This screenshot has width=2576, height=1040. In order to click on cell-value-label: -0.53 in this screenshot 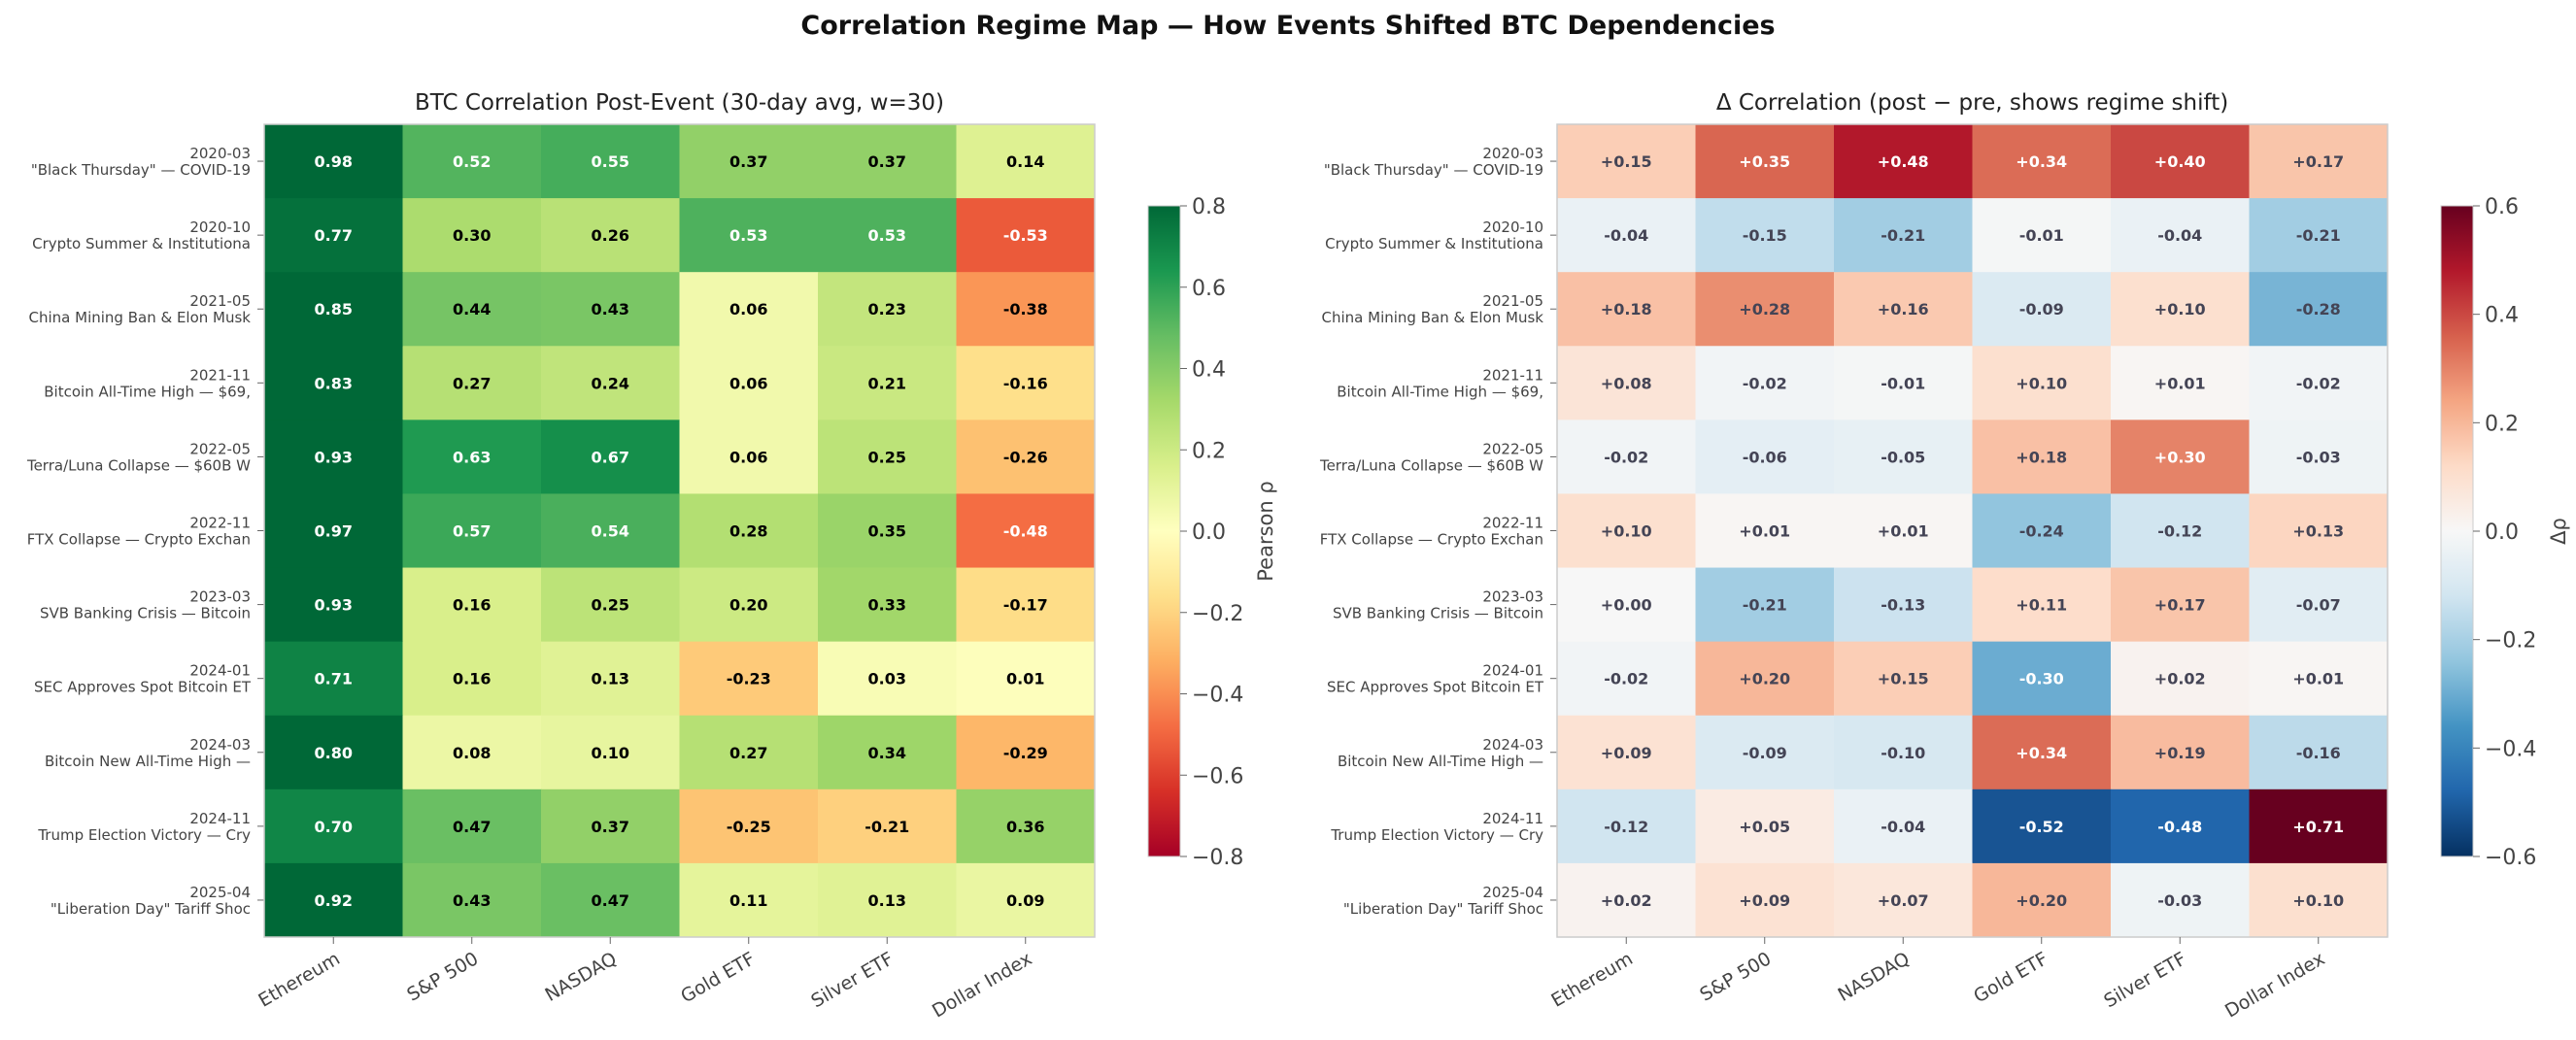, I will do `click(1025, 235)`.